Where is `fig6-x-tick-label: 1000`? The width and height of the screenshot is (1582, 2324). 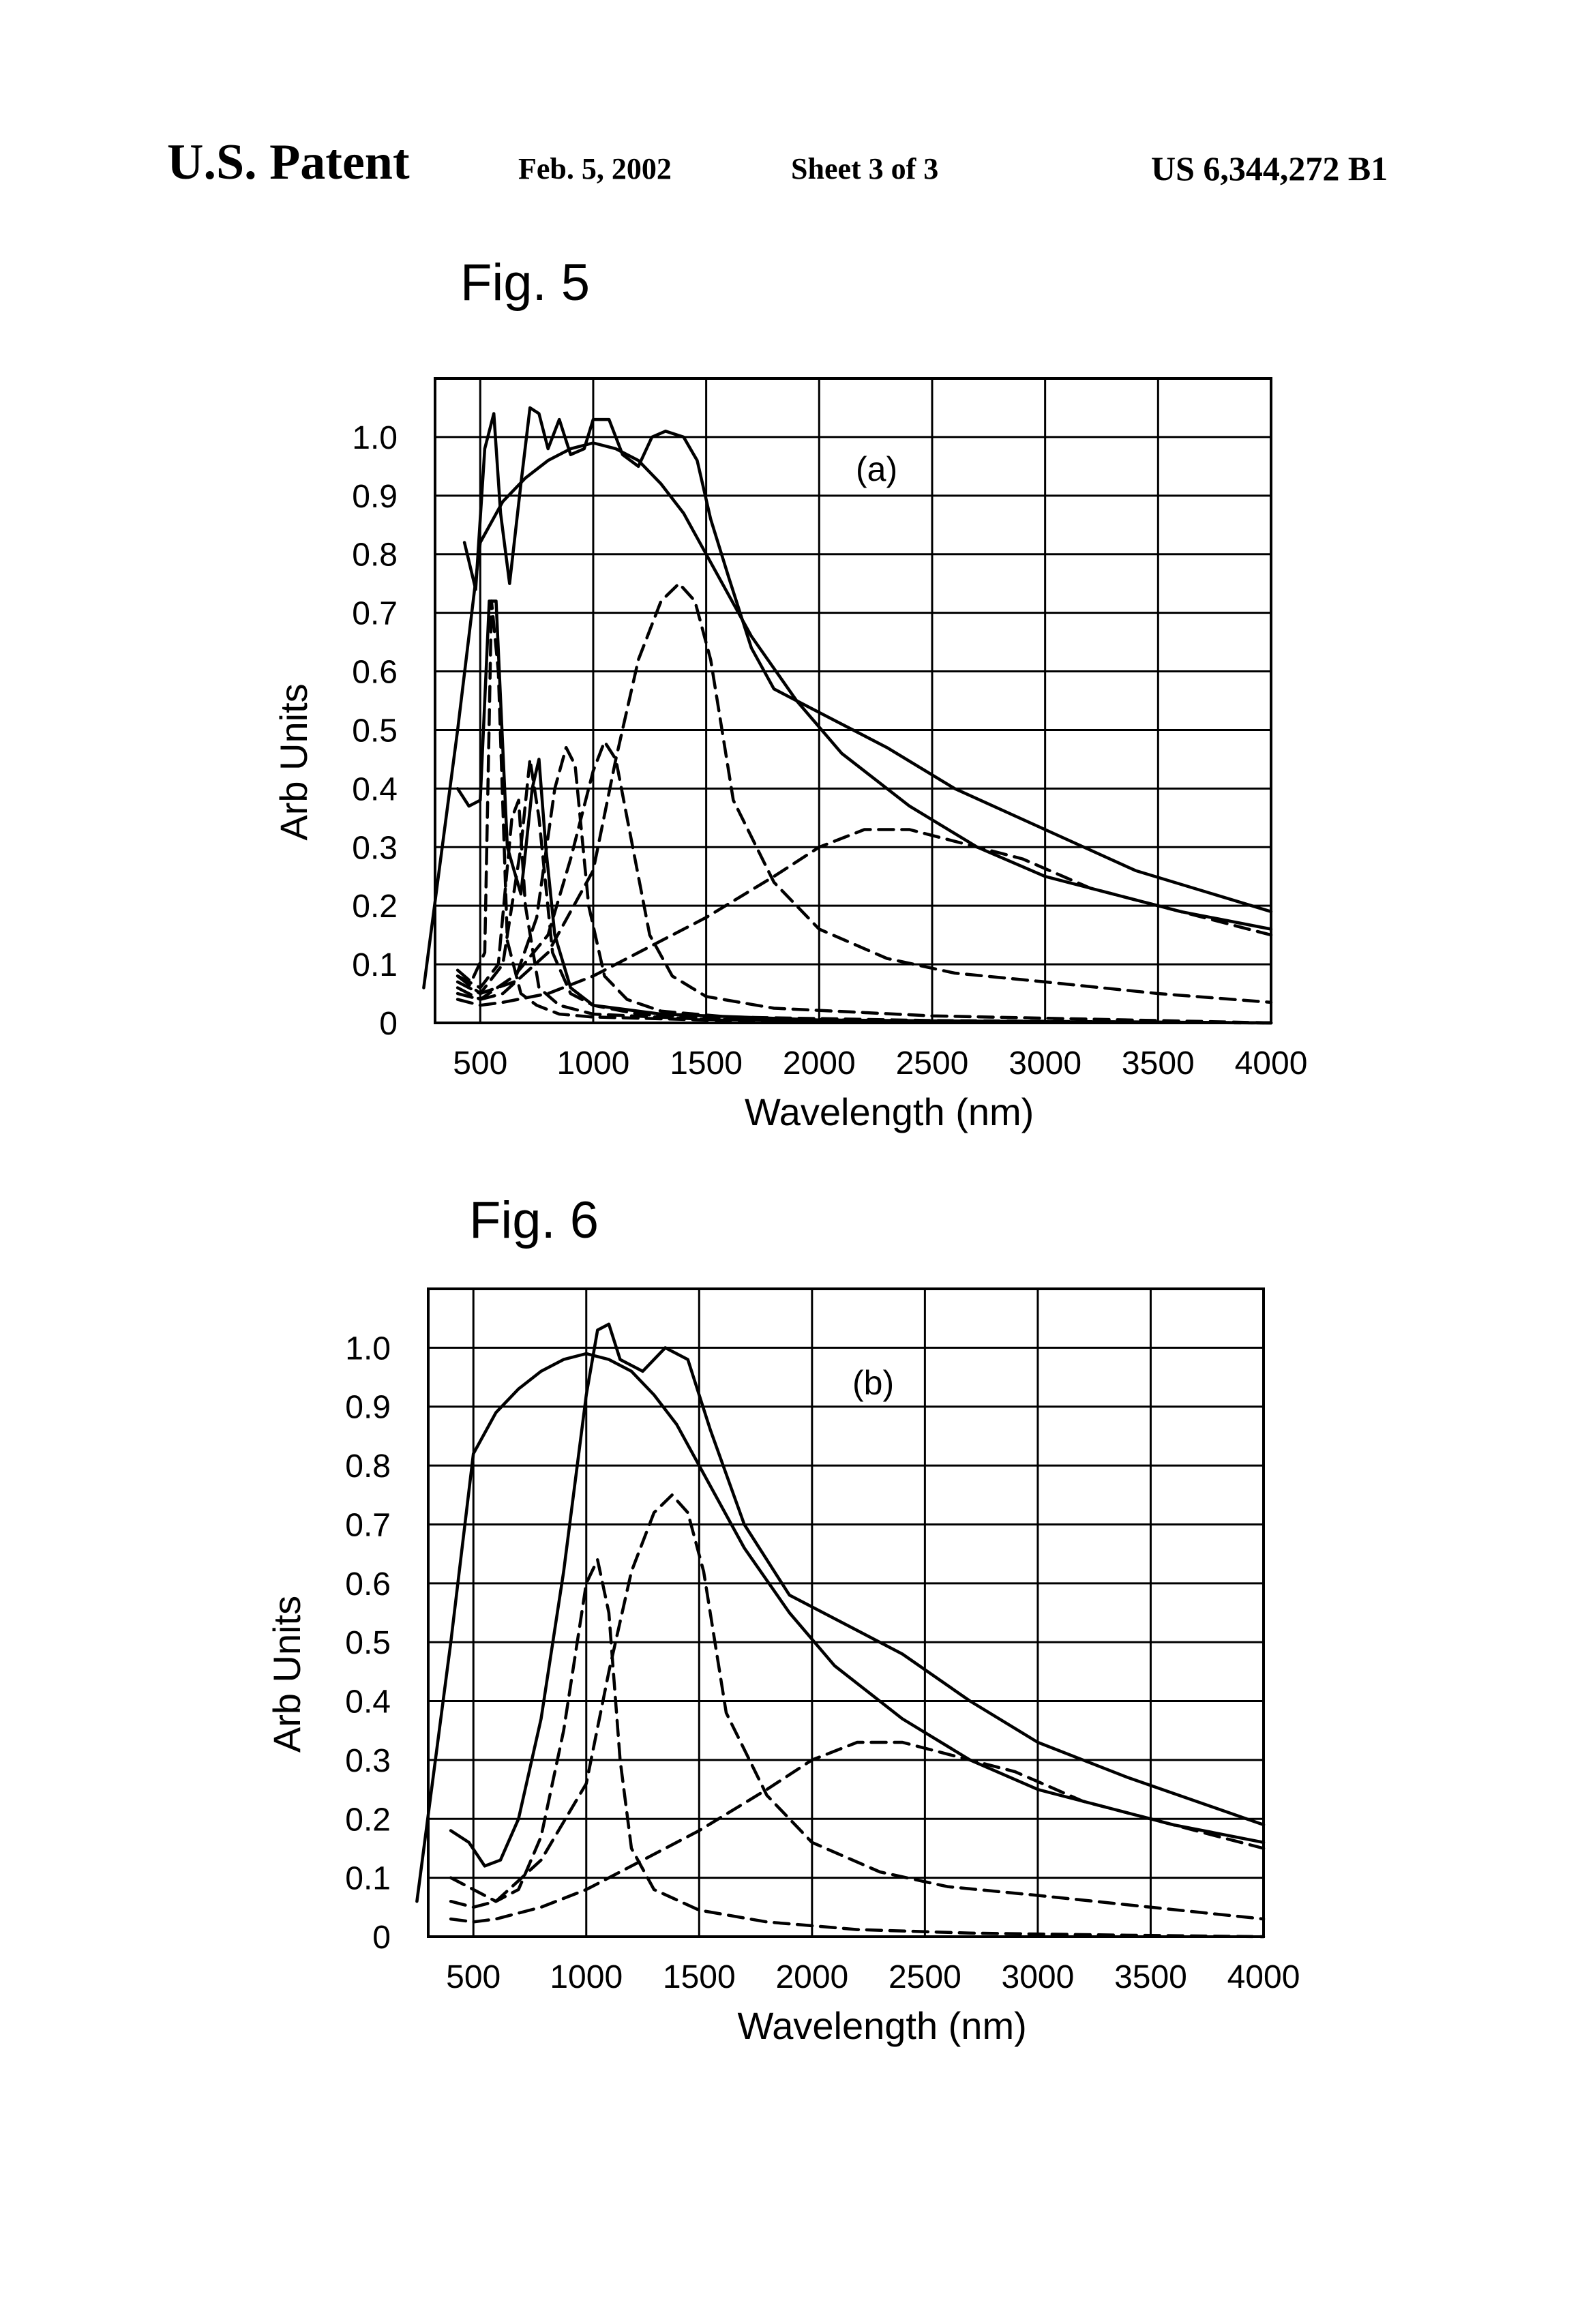 fig6-x-tick-label: 1000 is located at coordinates (586, 1977).